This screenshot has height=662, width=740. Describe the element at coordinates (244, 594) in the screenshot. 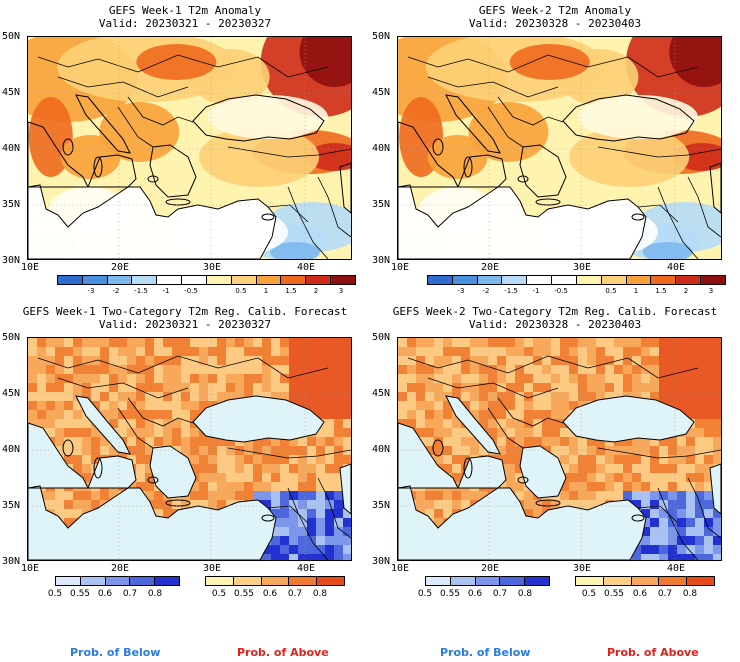

I see `colorbar-tick-label: 0.55` at that location.